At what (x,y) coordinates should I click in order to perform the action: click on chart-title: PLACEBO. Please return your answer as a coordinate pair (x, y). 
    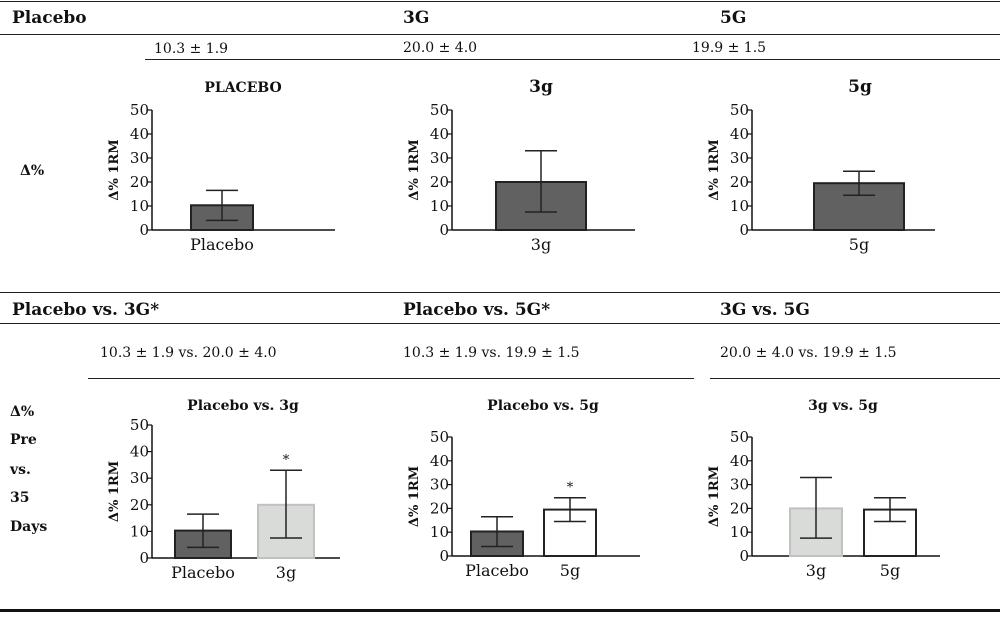
    Looking at the image, I should click on (242, 88).